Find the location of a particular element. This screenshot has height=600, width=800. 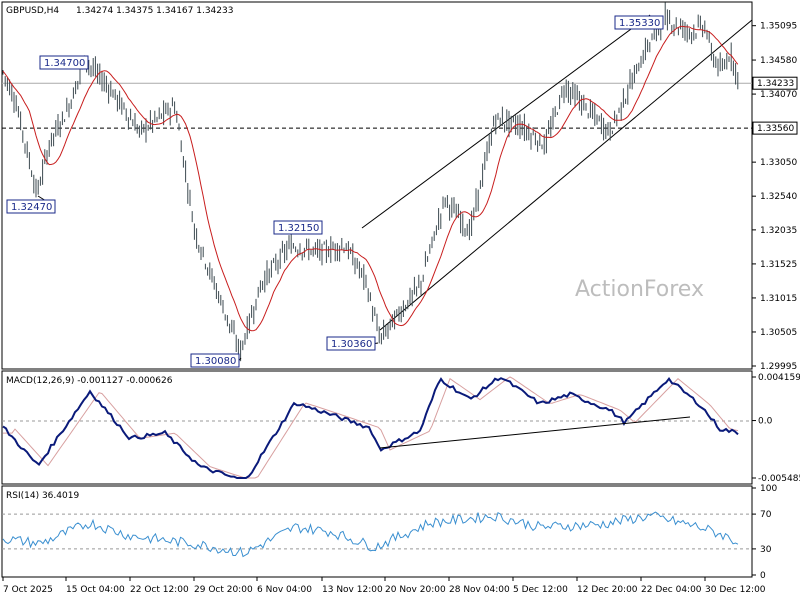

time-tick-label: 13 Nov 12:00 is located at coordinates (352, 590).